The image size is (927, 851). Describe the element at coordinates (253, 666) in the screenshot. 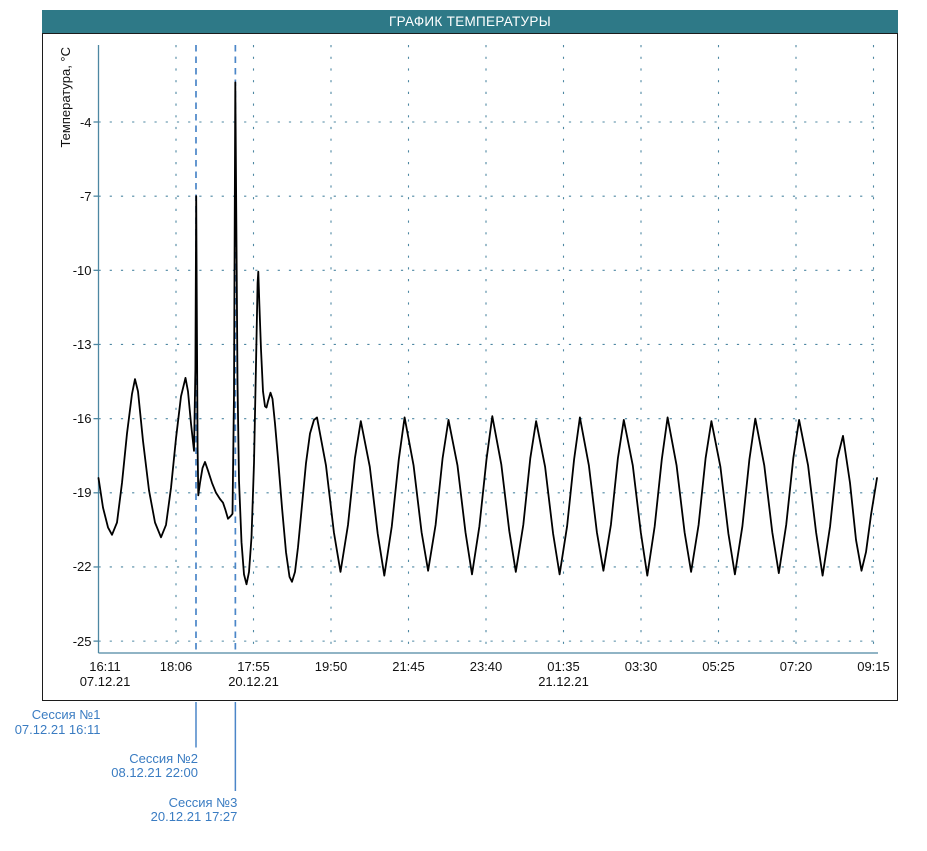

I see `x-tick-time: 17:55` at that location.